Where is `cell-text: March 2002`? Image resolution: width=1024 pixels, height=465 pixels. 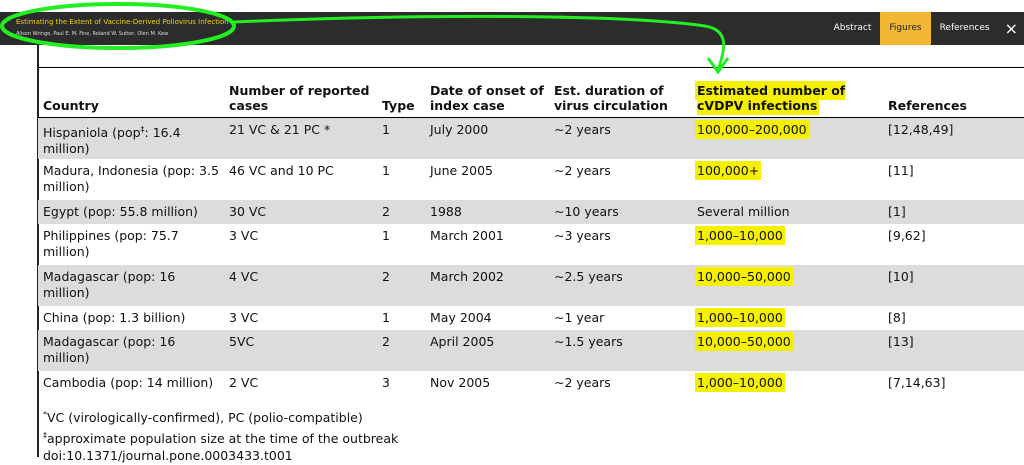
cell-text: March 2002 is located at coordinates (467, 276).